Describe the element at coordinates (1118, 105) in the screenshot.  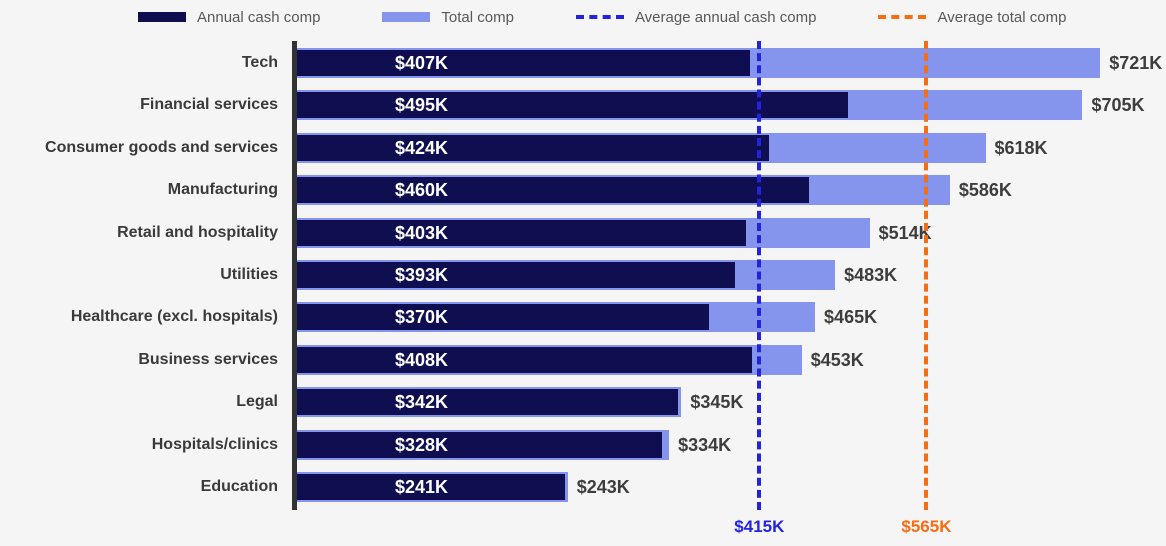
I see `total-comp-value: $705K` at that location.